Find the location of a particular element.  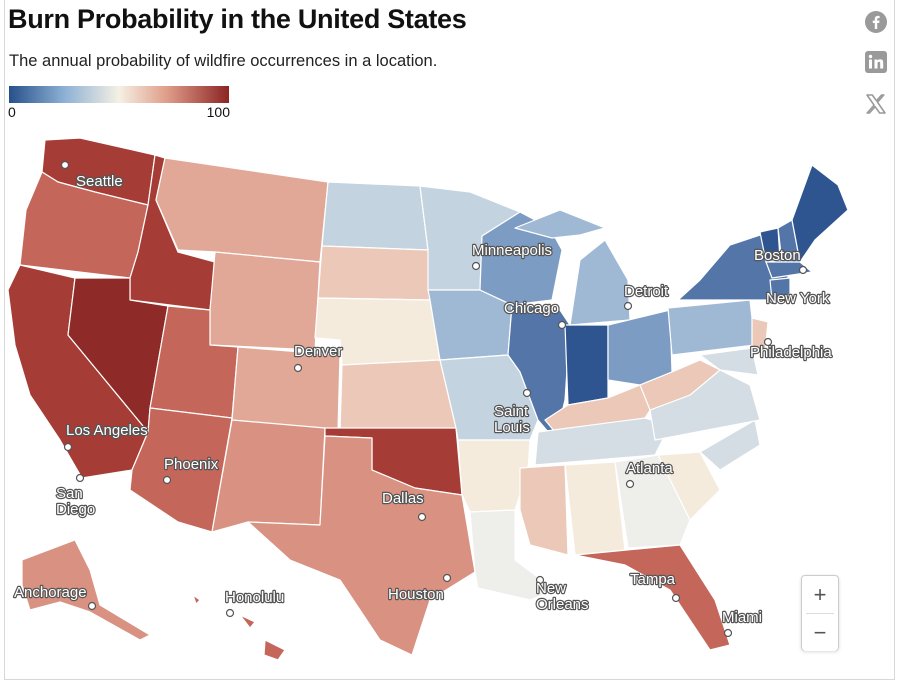

city-label: Detroit is located at coordinates (646, 291).